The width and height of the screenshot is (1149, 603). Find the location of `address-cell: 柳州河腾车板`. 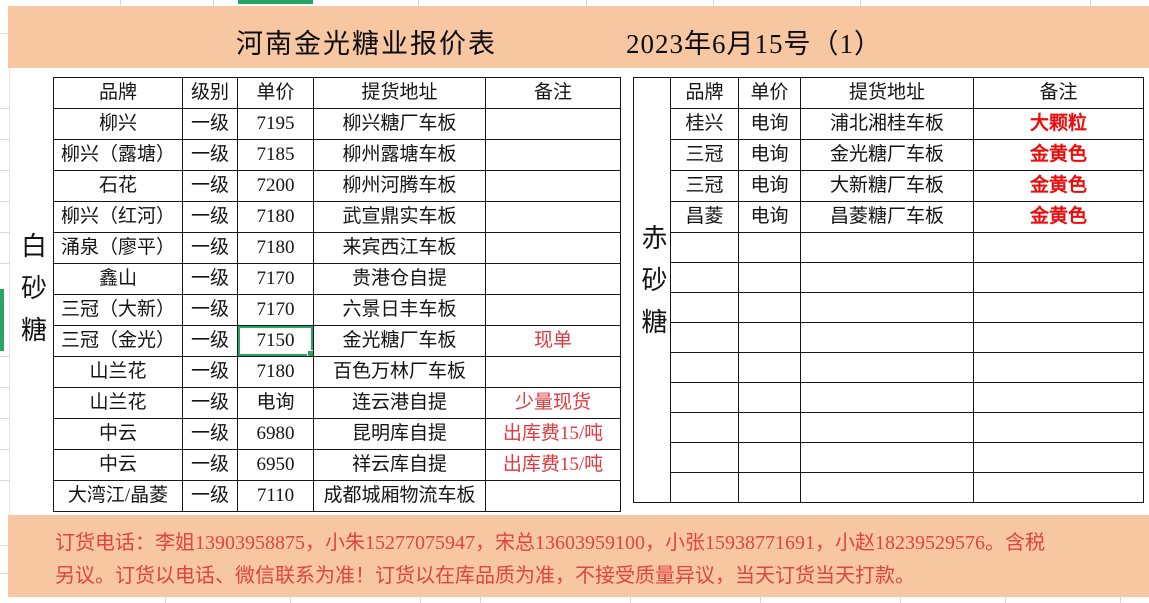

address-cell: 柳州河腾车板 is located at coordinates (399, 186).